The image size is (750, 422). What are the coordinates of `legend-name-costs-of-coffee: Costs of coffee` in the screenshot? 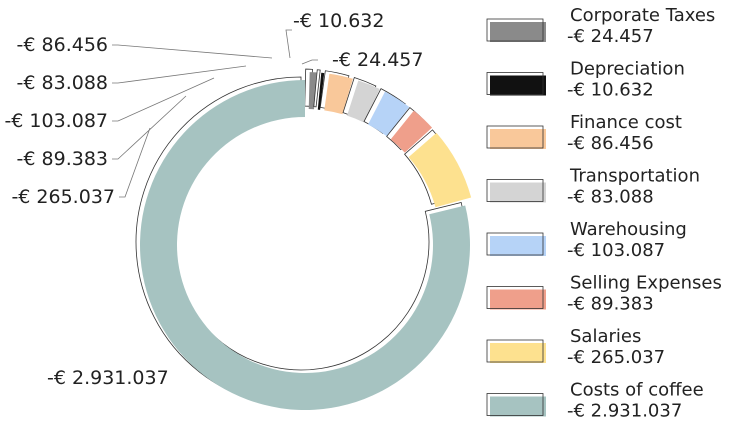 It's located at (637, 390).